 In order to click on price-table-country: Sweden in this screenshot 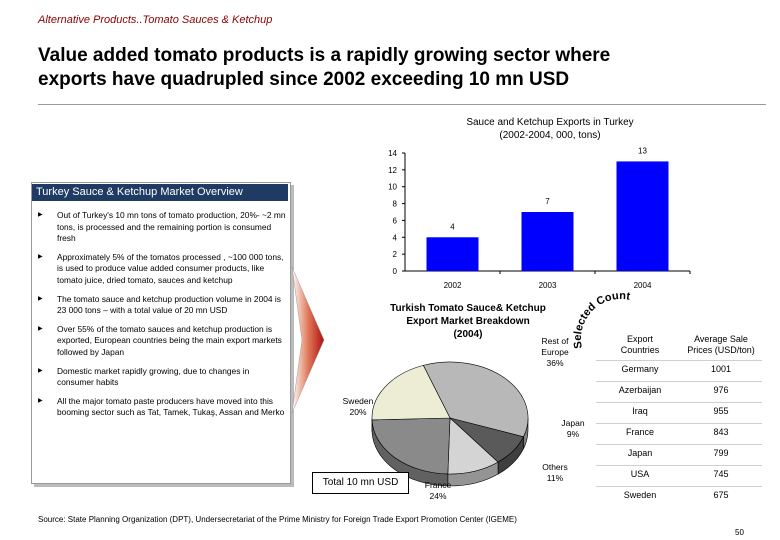, I will do `click(640, 495)`.